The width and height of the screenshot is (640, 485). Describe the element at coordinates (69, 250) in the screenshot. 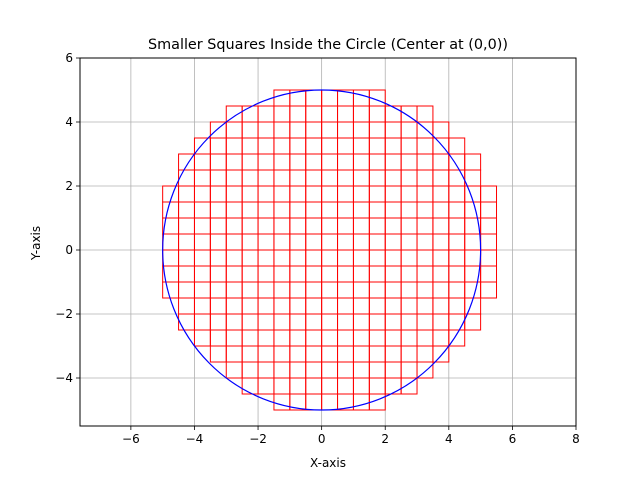

I see `y-tick-label: 0` at that location.